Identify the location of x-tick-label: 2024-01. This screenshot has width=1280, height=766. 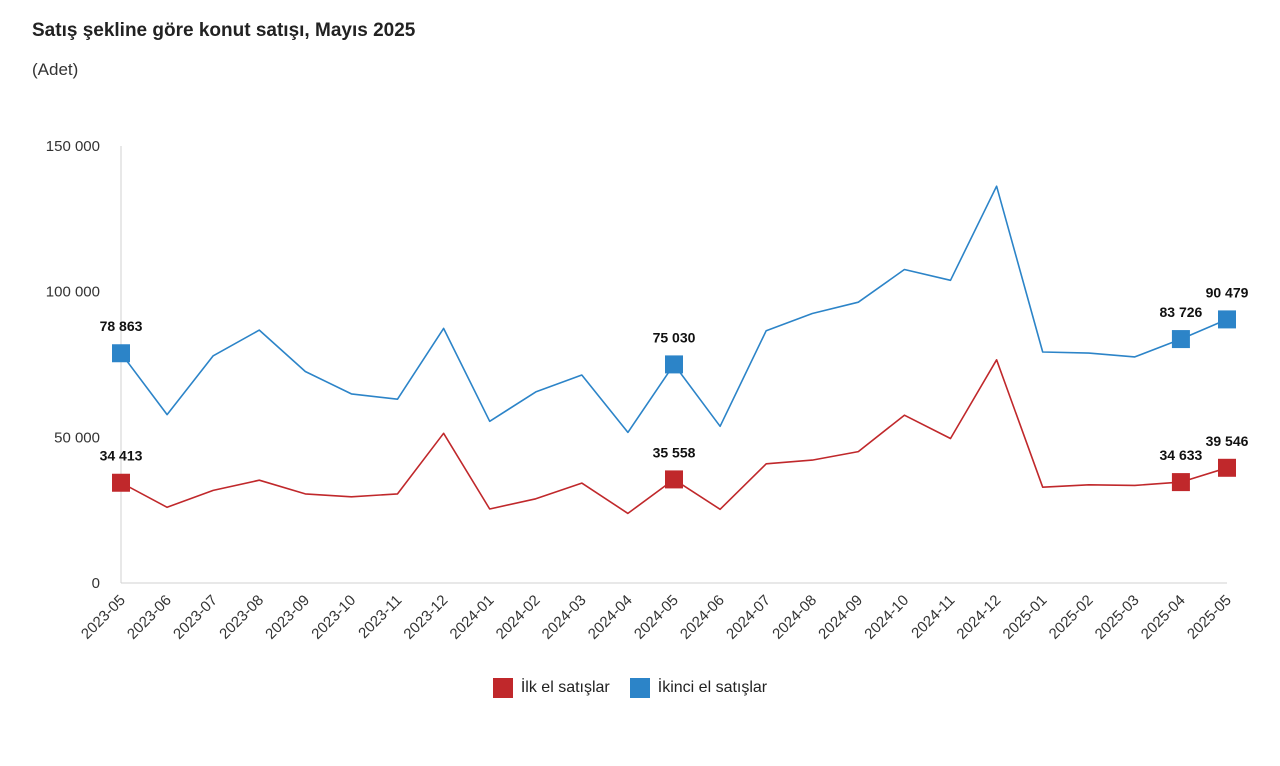
(472, 617).